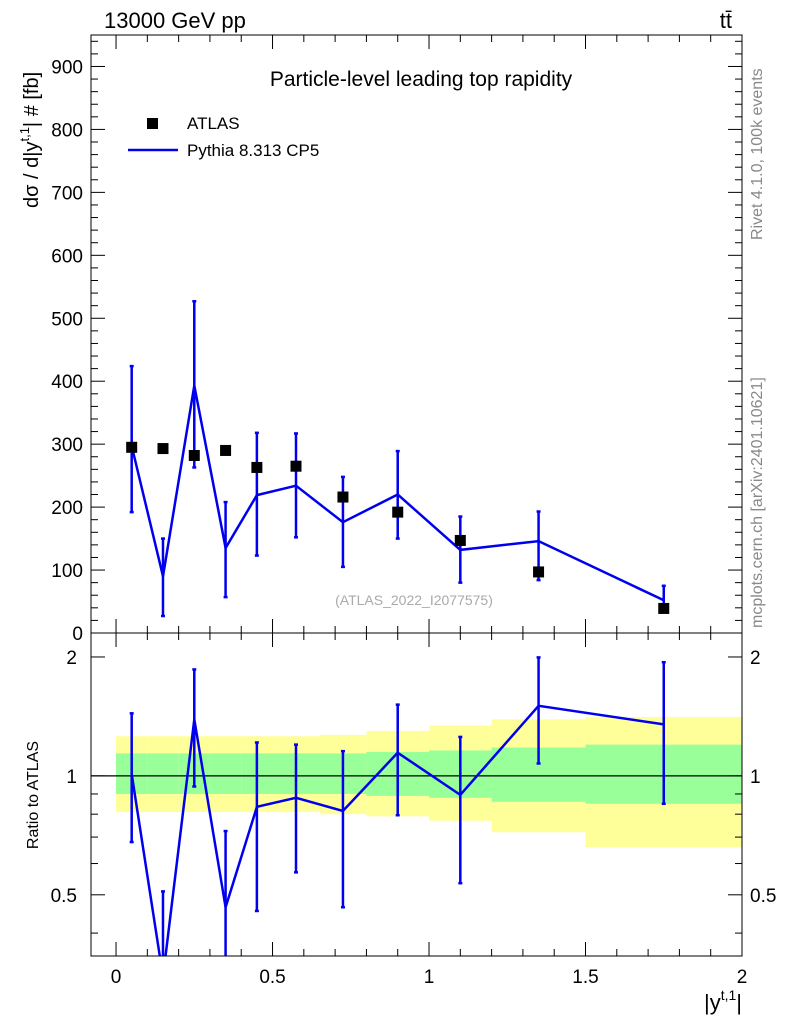 This screenshot has height=1024, width=786. I want to click on main-y-tick-label: 0, so click(77, 634).